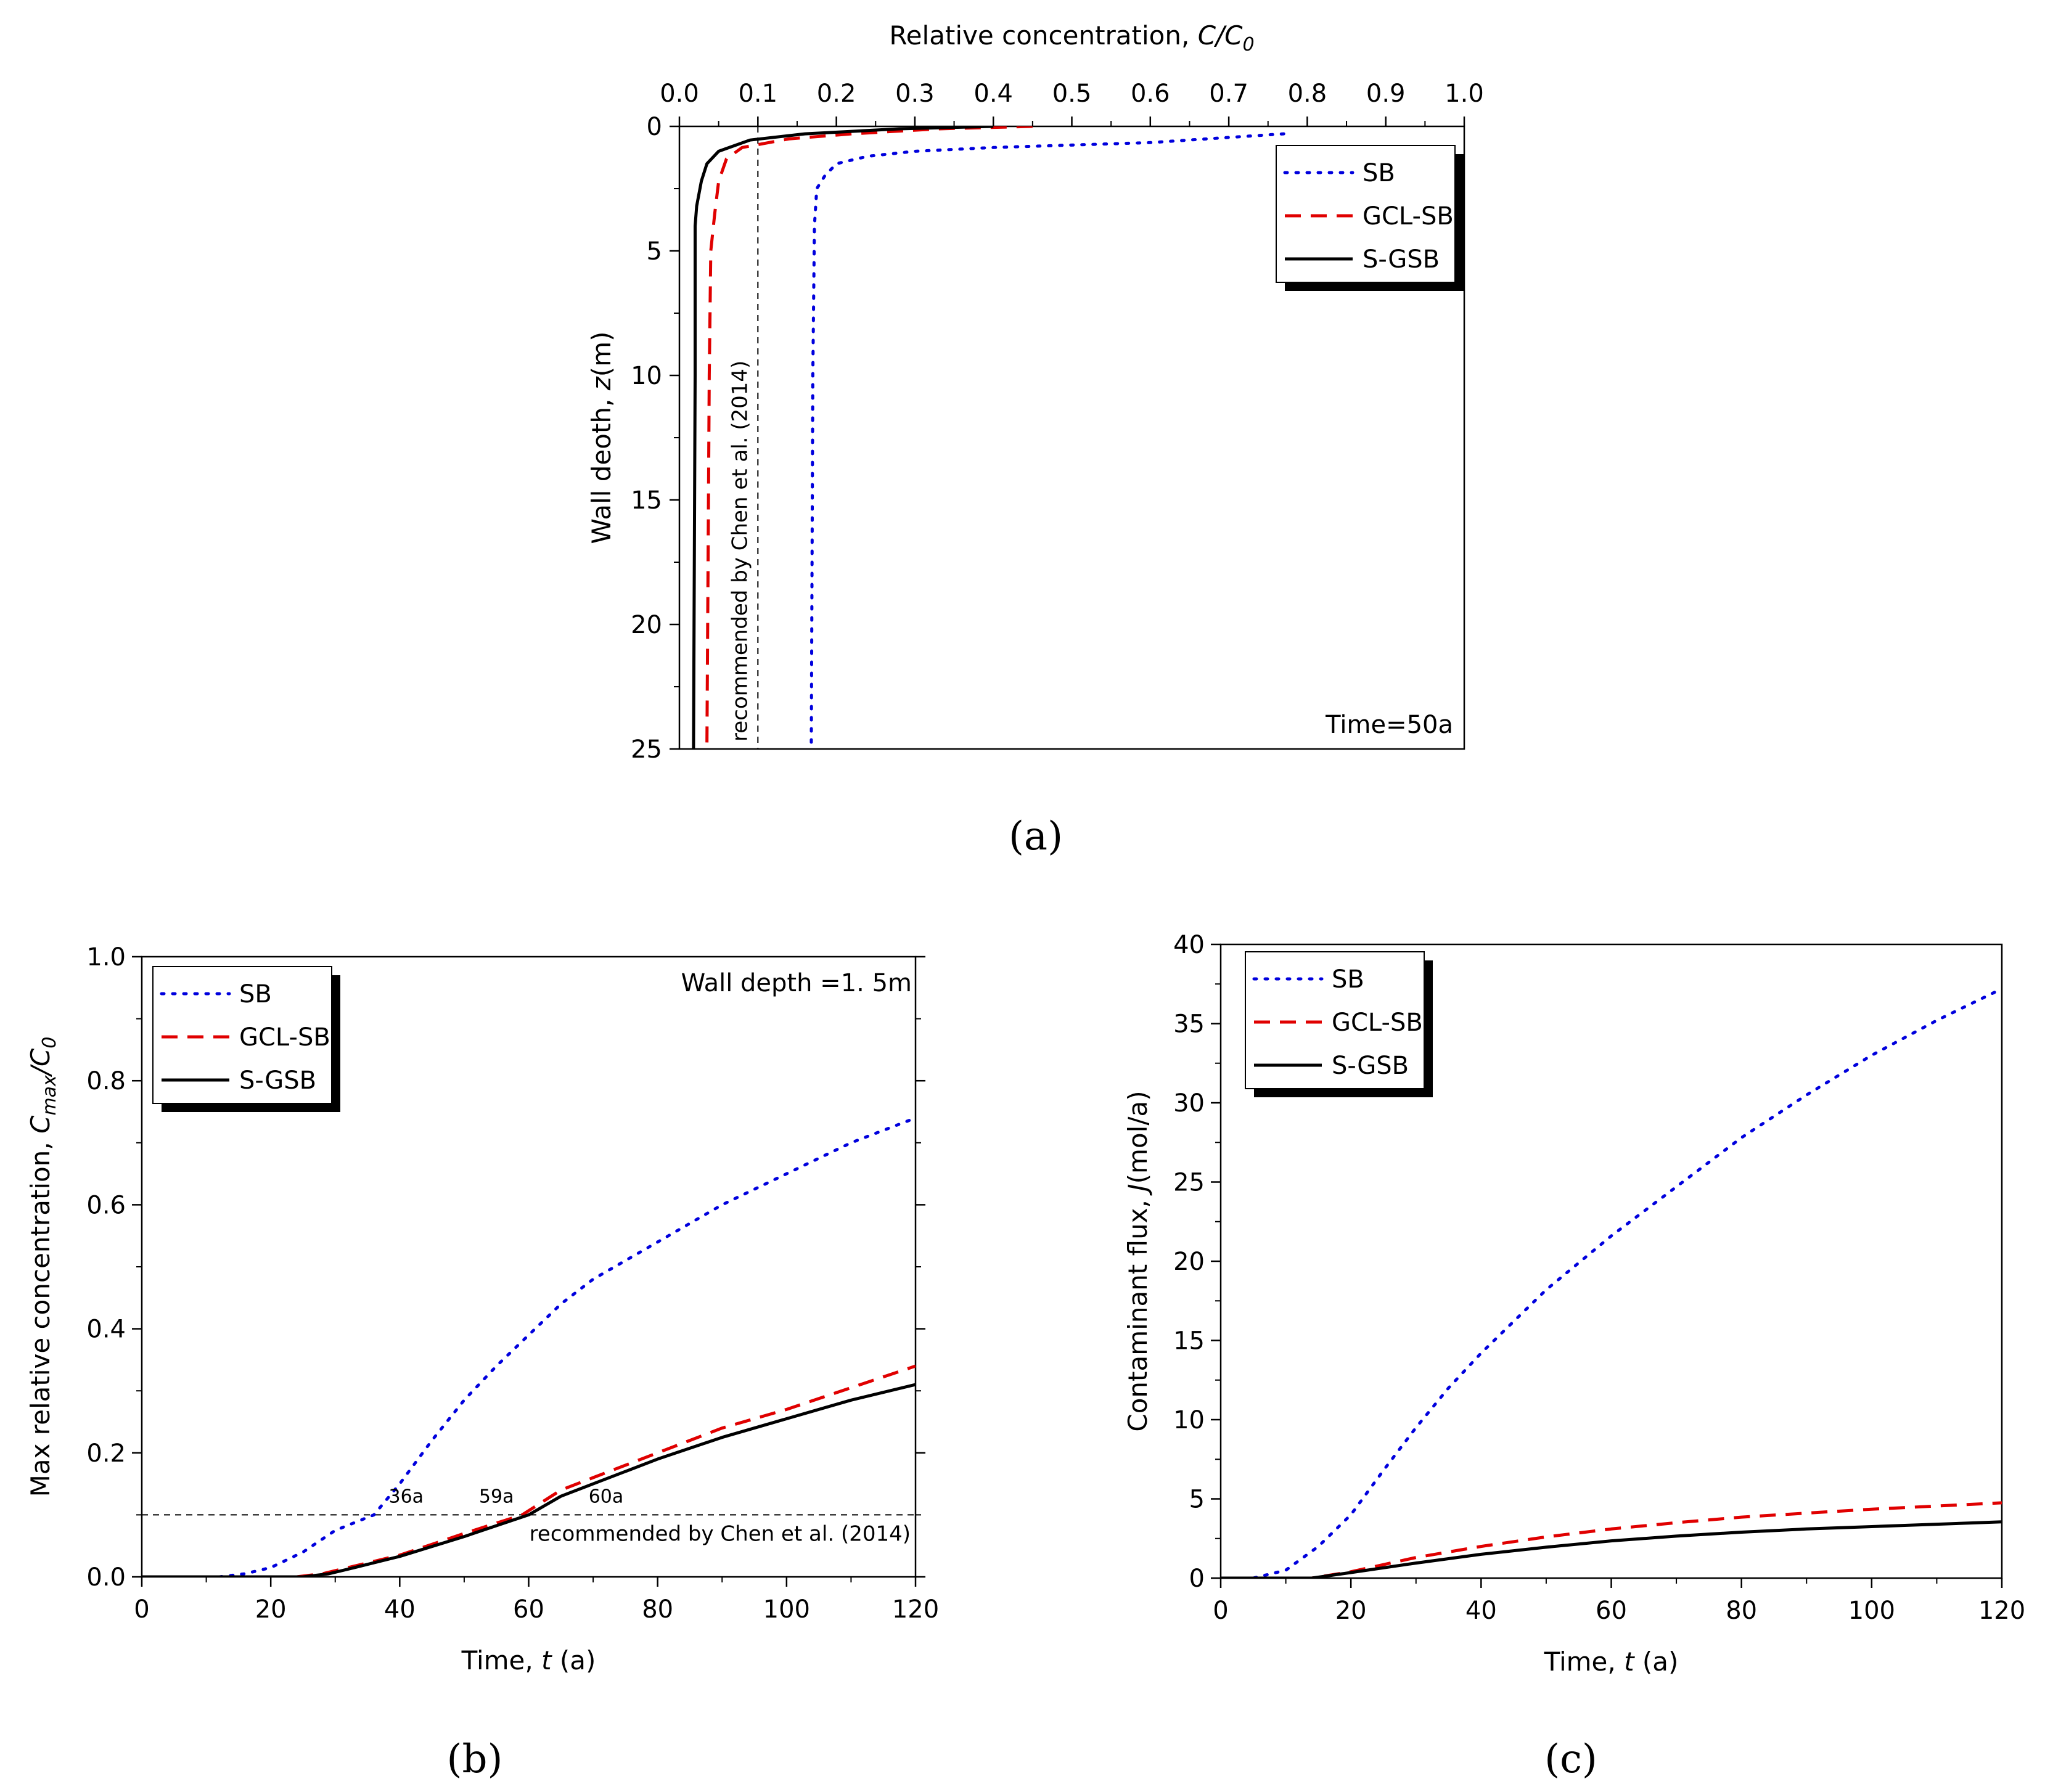  I want to click on x-tick-label-a: 0.9, so click(1386, 94).